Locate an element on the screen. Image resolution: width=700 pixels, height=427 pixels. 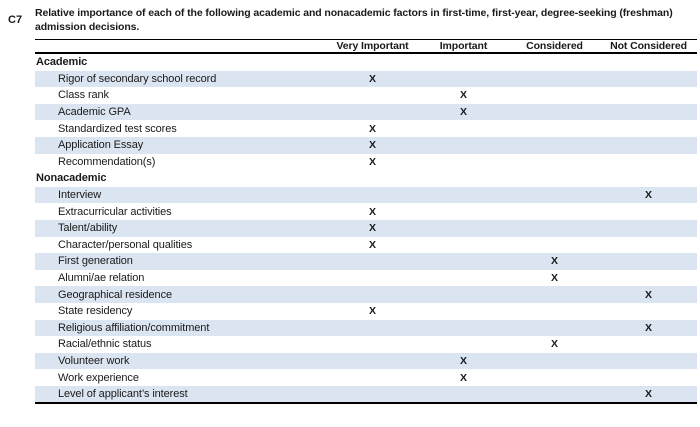
factor-label: Standardized test scores is located at coordinates (117, 128).